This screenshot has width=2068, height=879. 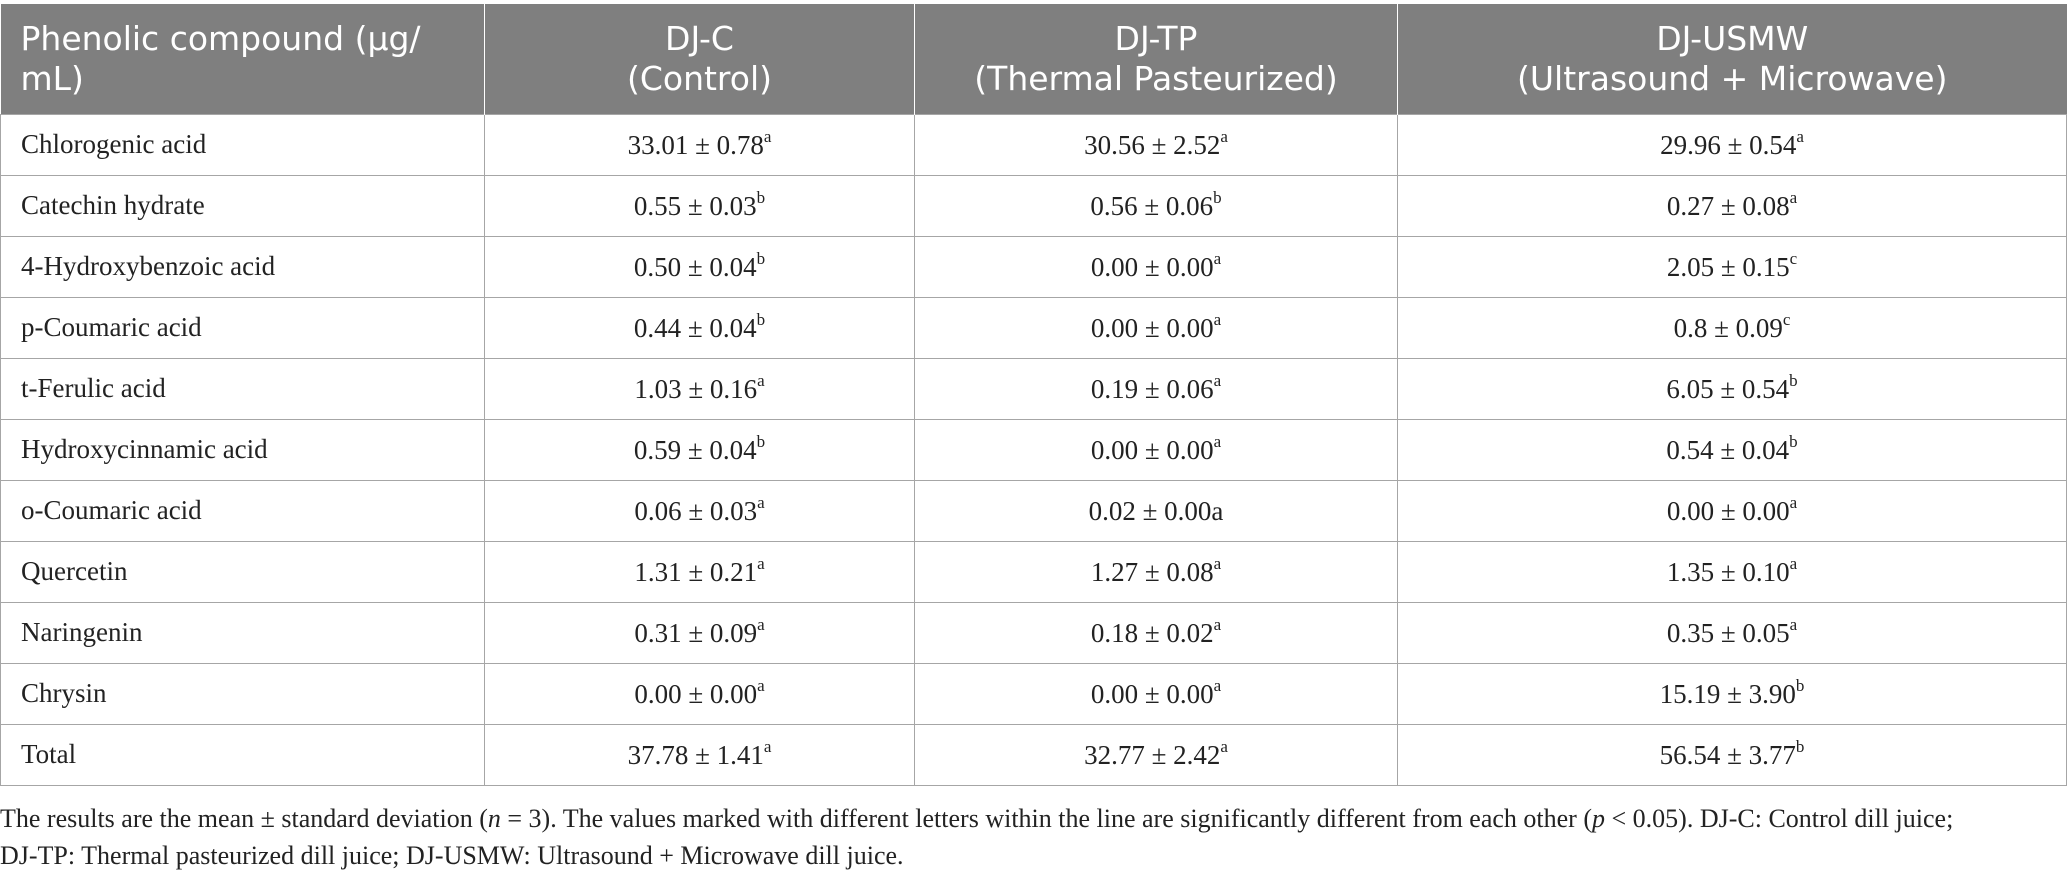 What do you see at coordinates (1732, 510) in the screenshot?
I see `cell-dj-usmw: 0.00 ± 0.00a` at bounding box center [1732, 510].